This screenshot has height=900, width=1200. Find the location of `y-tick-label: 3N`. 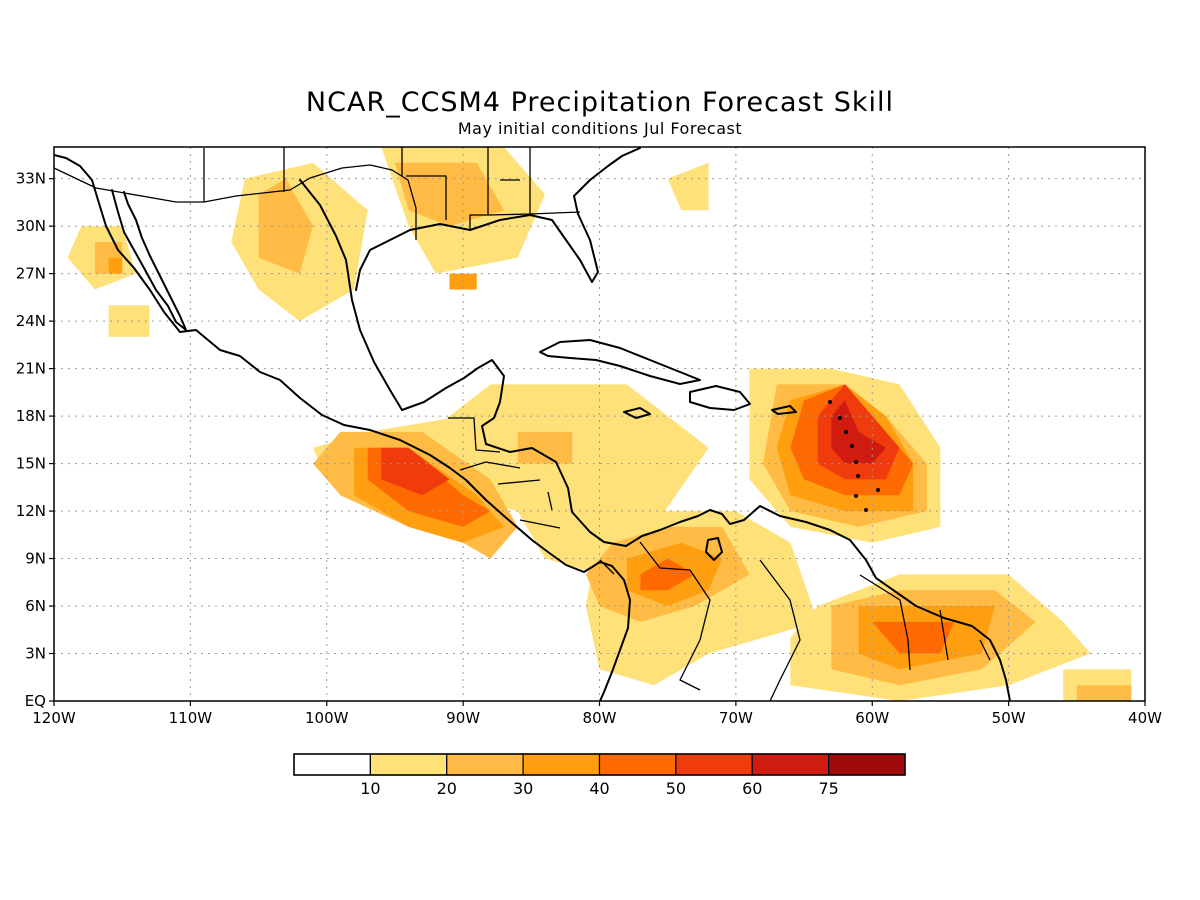

y-tick-label: 3N is located at coordinates (35, 654).